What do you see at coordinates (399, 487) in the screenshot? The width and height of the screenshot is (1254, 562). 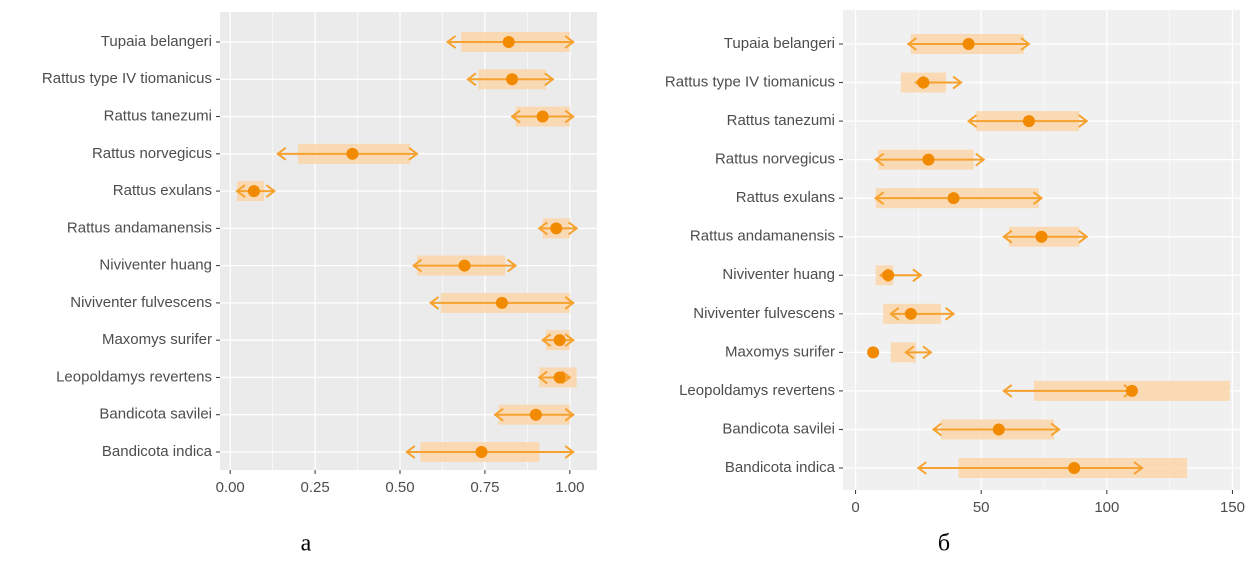 I see `x-tick-label: 0.50` at bounding box center [399, 487].